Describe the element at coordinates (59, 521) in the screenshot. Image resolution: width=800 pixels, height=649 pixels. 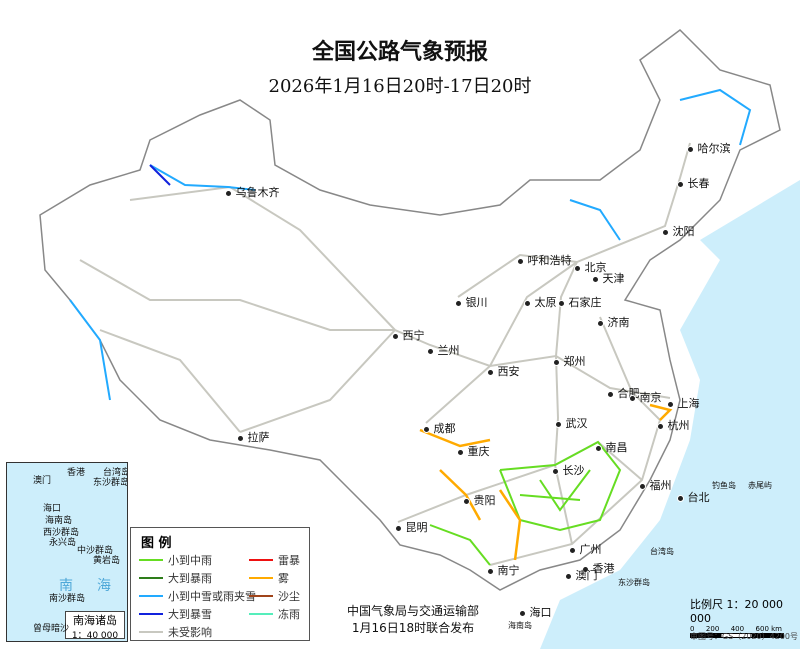
I see `inset-label: 海南岛` at that location.